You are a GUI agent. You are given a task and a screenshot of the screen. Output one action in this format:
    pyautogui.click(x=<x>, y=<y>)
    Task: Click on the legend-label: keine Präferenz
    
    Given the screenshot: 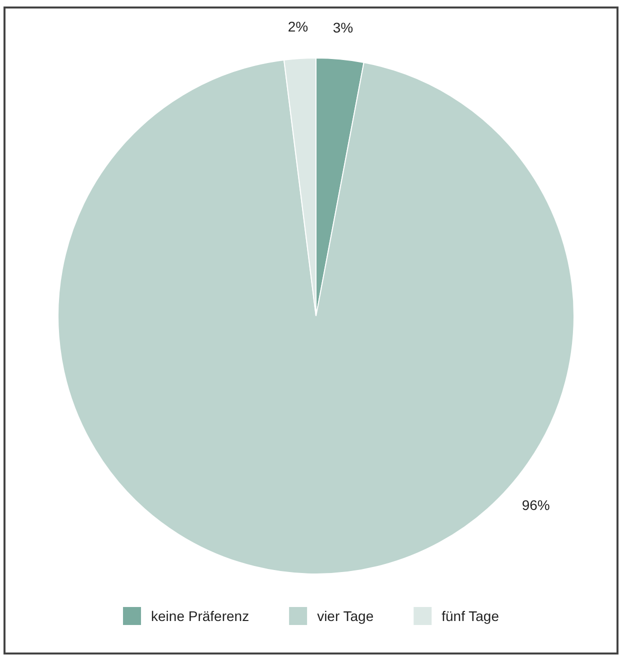 What is the action you would take?
    pyautogui.click(x=200, y=616)
    